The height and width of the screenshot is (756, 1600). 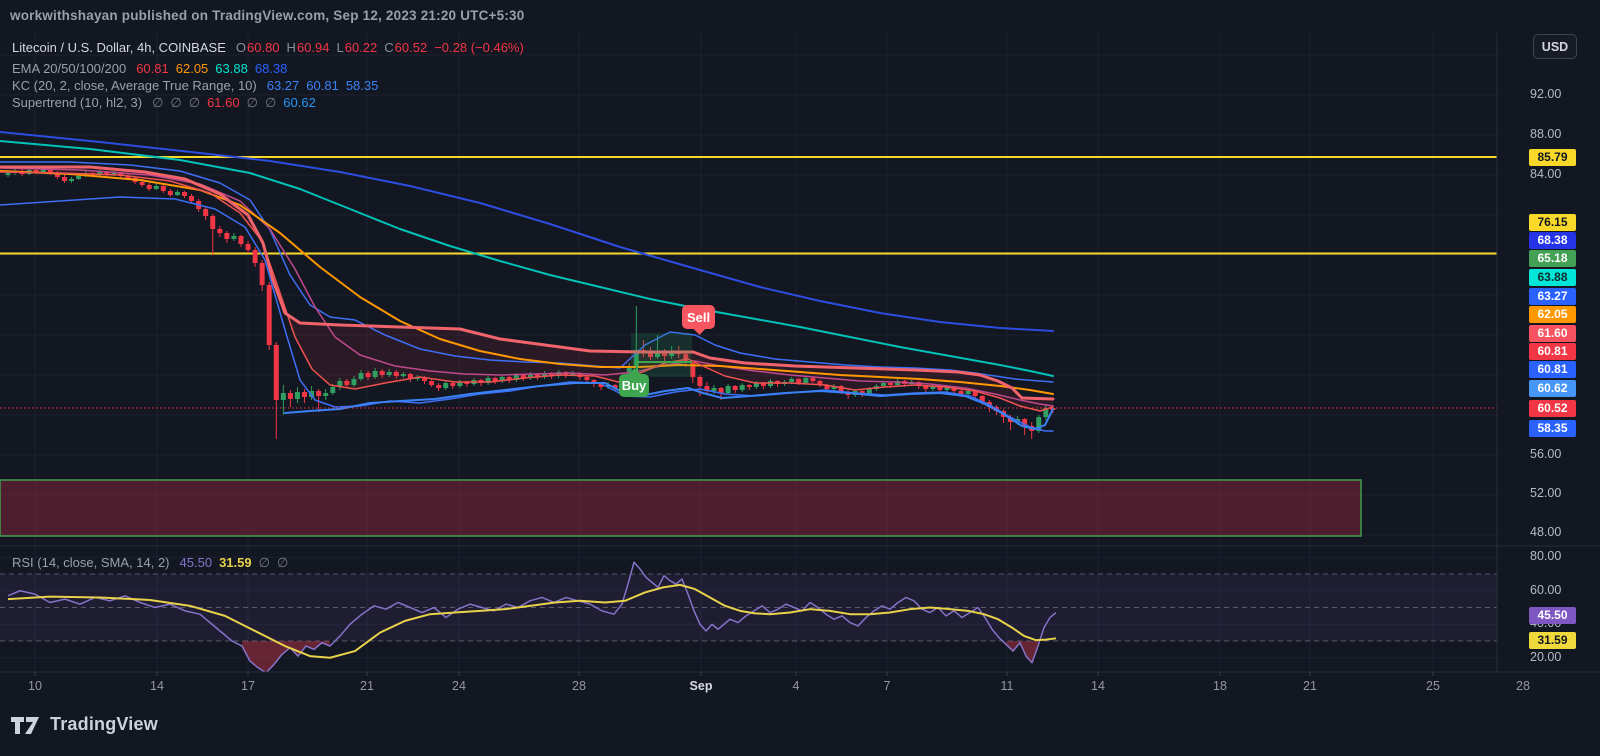 What do you see at coordinates (153, 68) in the screenshot?
I see `legend-row-1: EMA 20/50/100/200 60.81 62.05 63.88 68.38` at bounding box center [153, 68].